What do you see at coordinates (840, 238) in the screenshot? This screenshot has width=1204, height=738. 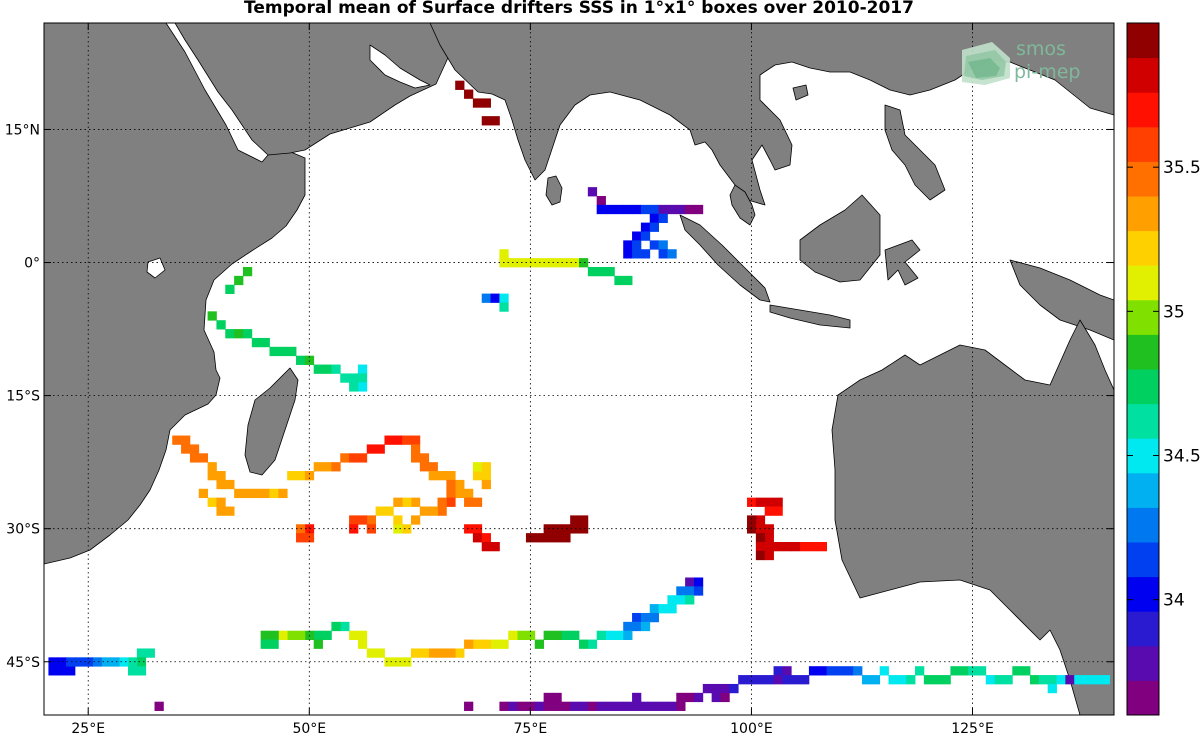 I see `borneo-landmass` at bounding box center [840, 238].